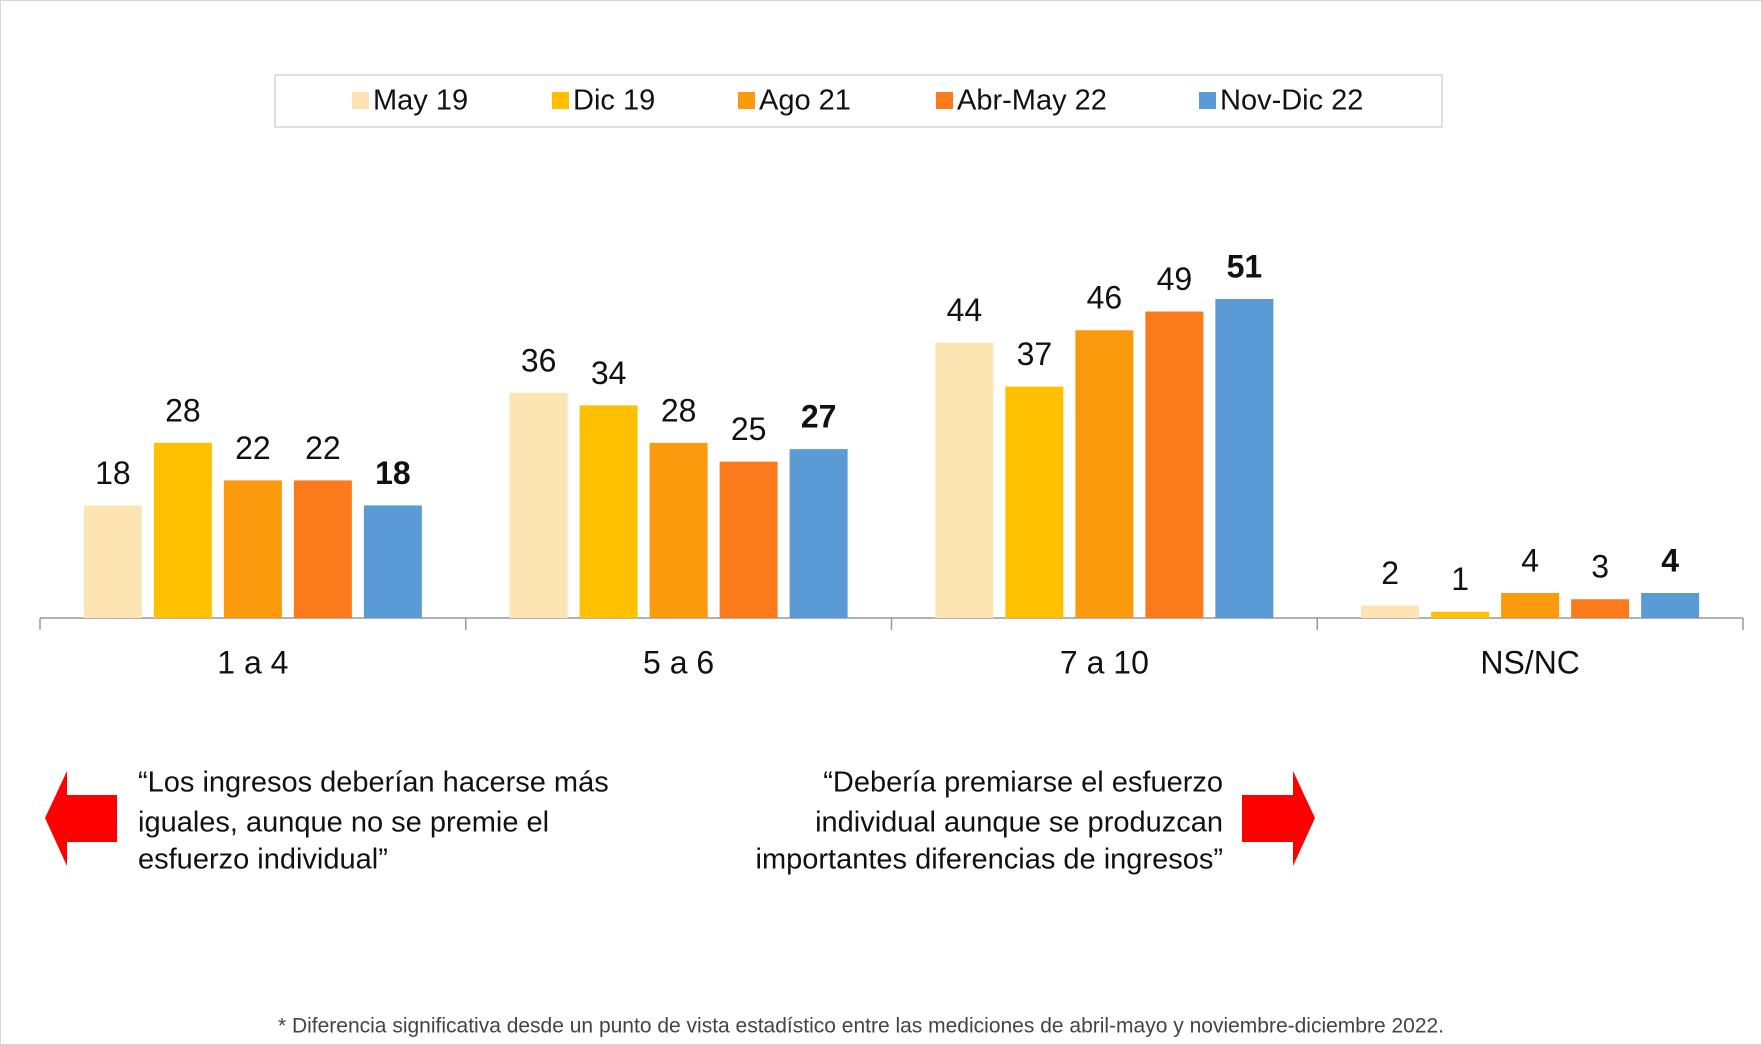  I want to click on legend-label: Ago 21, so click(805, 101).